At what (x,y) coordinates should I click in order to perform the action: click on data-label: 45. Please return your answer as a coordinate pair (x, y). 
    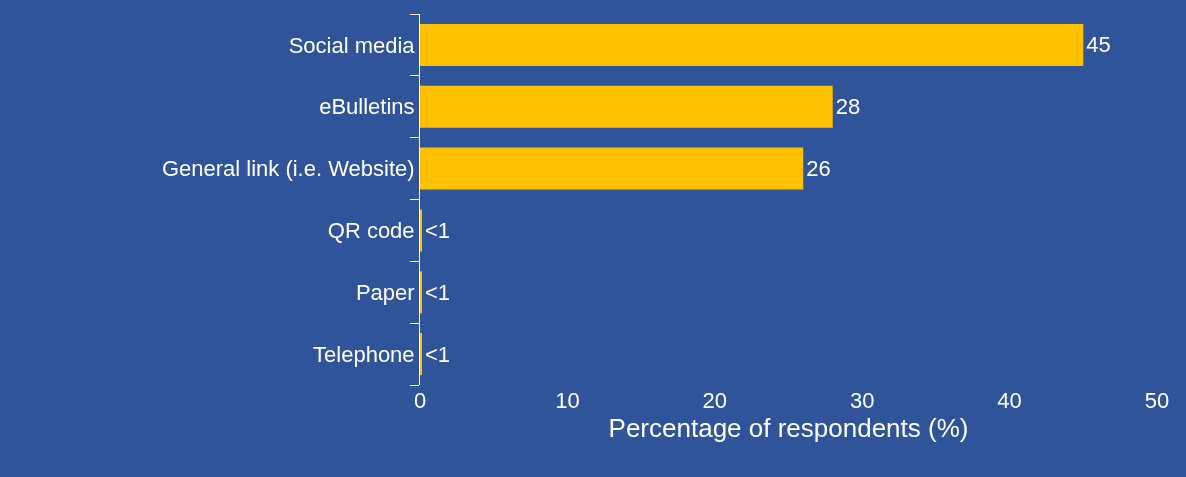
    Looking at the image, I should click on (1098, 45).